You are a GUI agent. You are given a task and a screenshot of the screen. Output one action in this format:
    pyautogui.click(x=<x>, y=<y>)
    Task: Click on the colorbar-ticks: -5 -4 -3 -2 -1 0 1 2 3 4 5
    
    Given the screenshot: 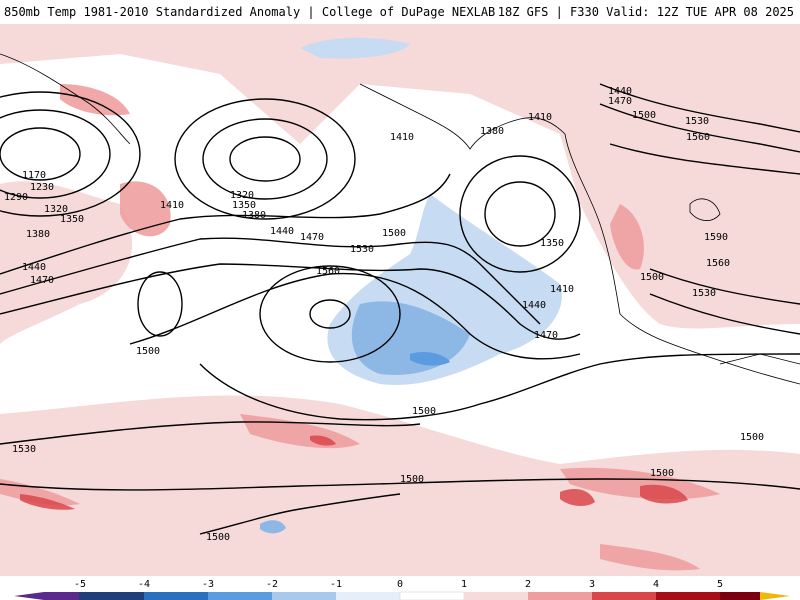 What is the action you would take?
    pyautogui.click(x=398, y=584)
    